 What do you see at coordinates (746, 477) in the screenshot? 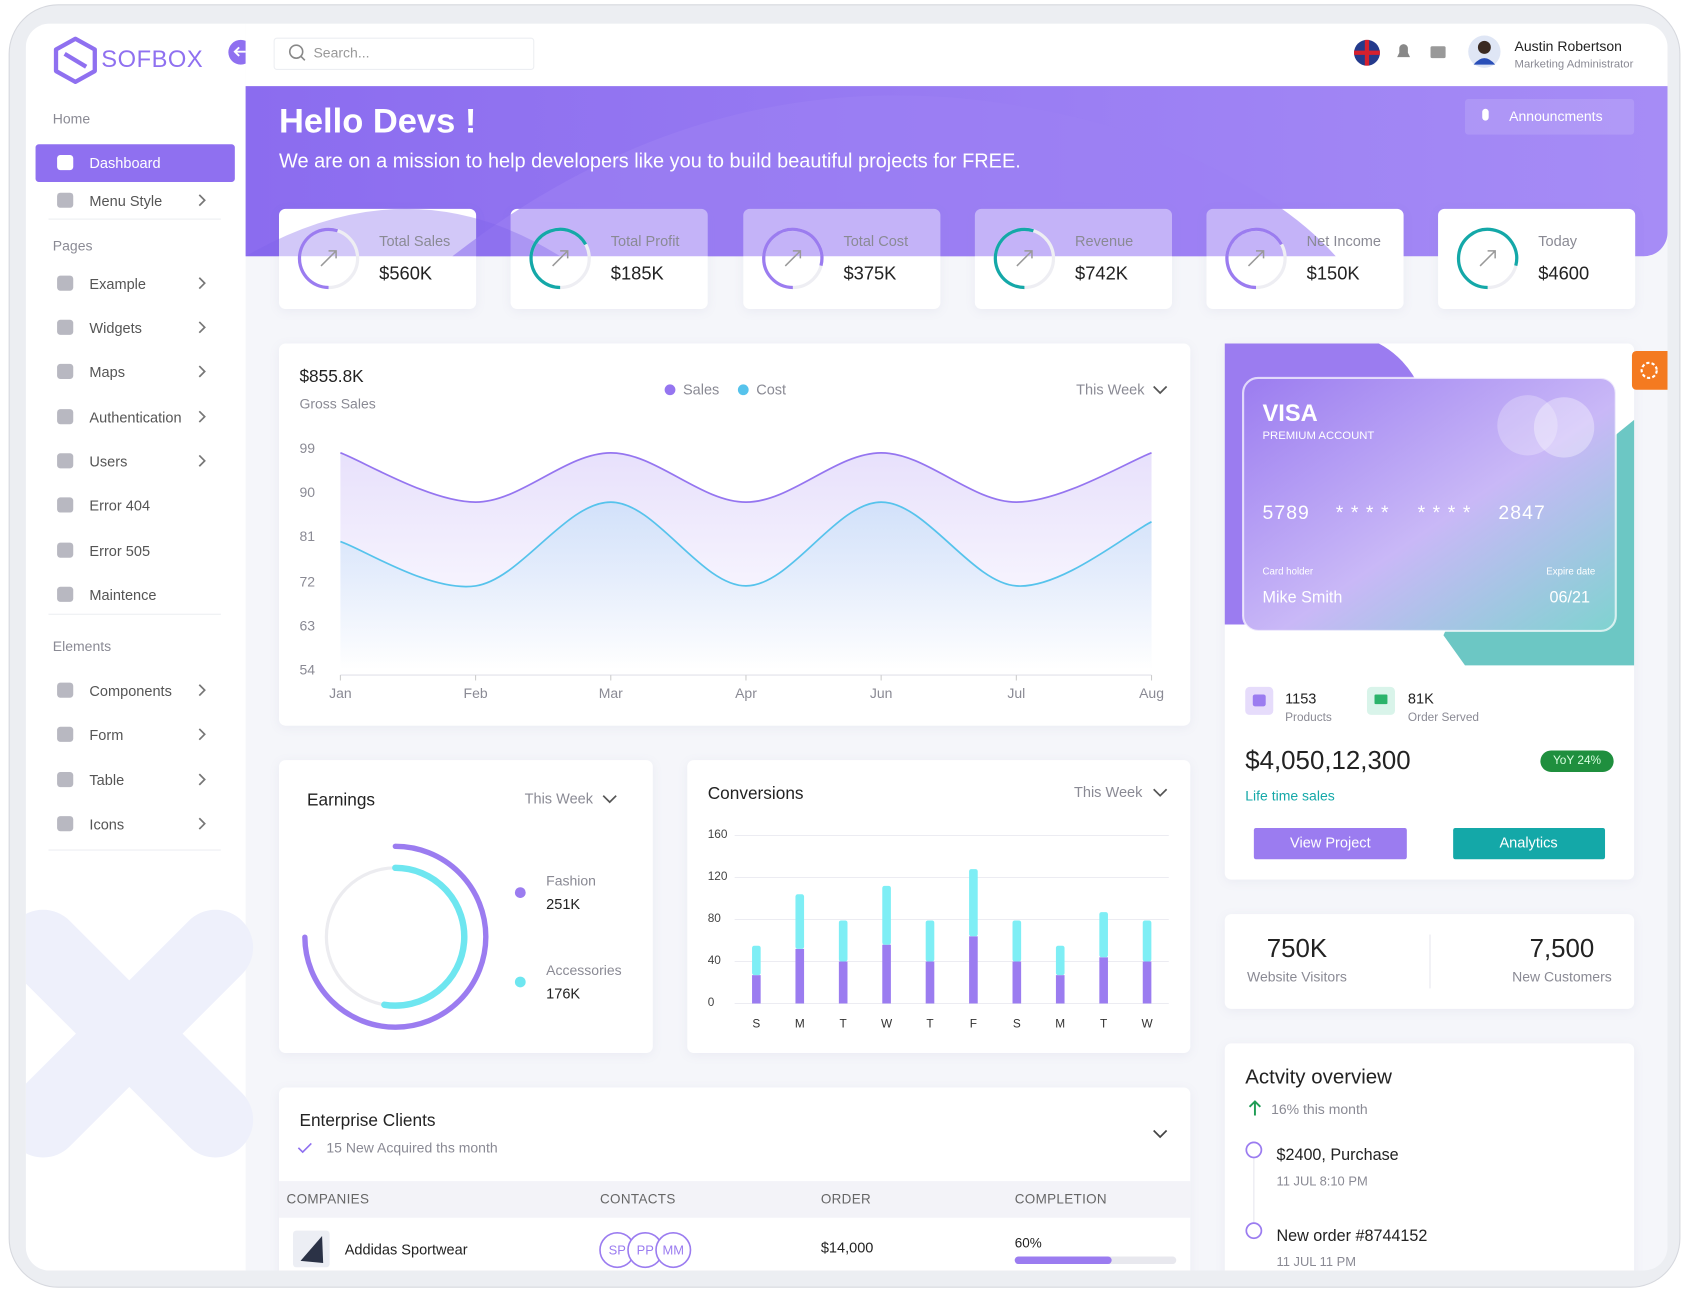
I see `line` at bounding box center [746, 477].